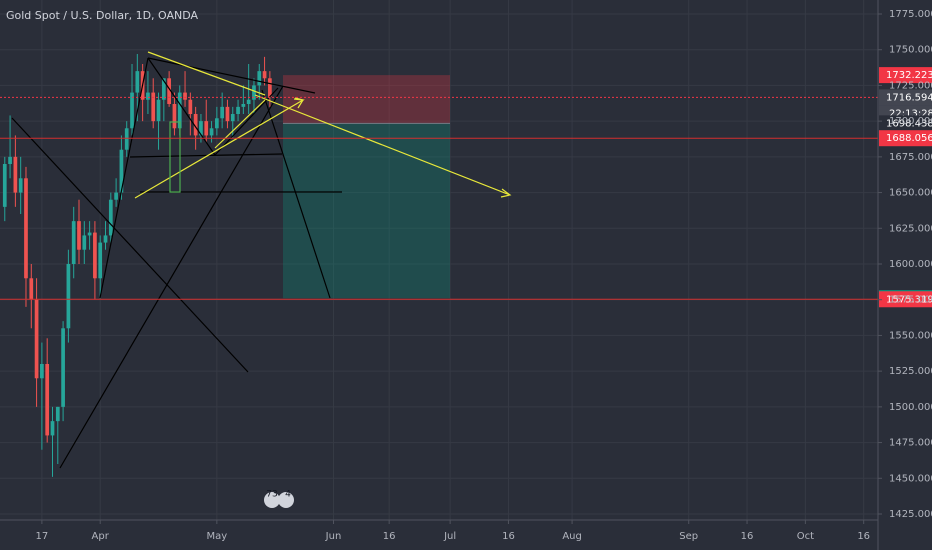  Describe the element at coordinates (910, 157) in the screenshot. I see `y-tick-label: 1675.000` at that location.